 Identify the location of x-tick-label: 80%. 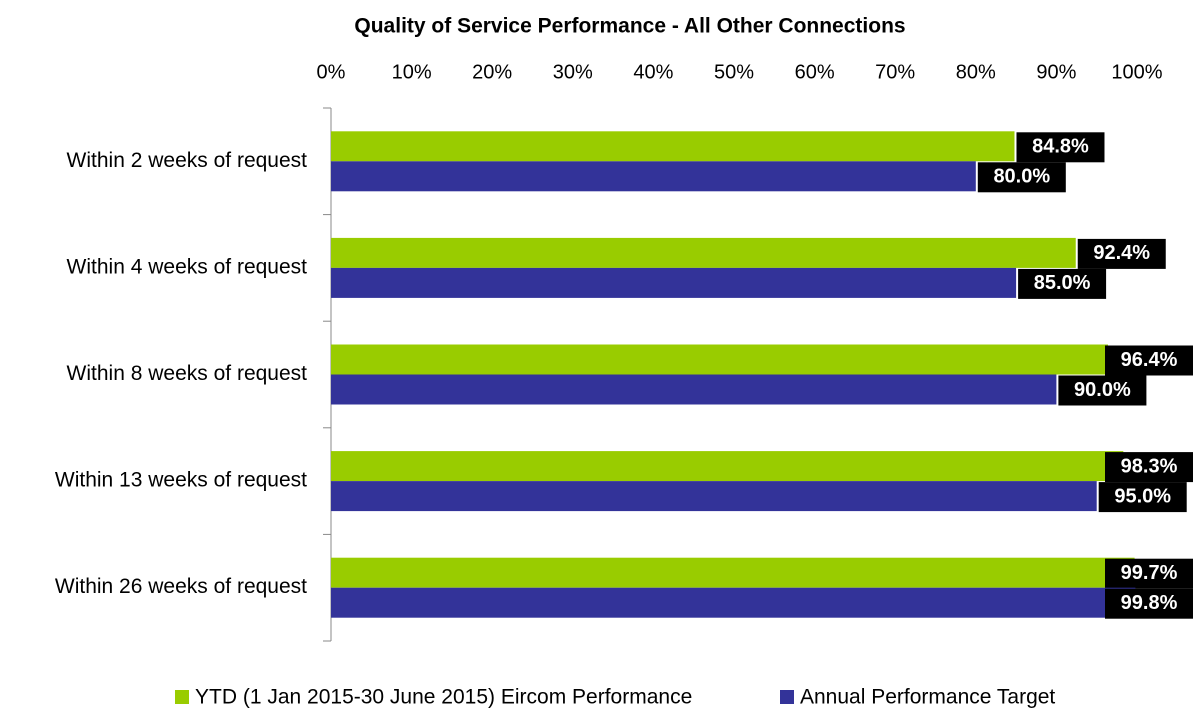
(976, 72).